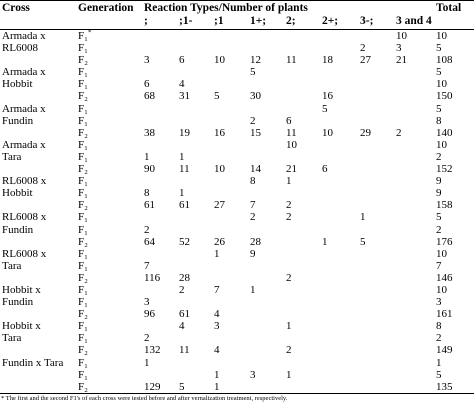 This screenshot has width=474, height=414. I want to click on count-cell: 61, so click(184, 314).